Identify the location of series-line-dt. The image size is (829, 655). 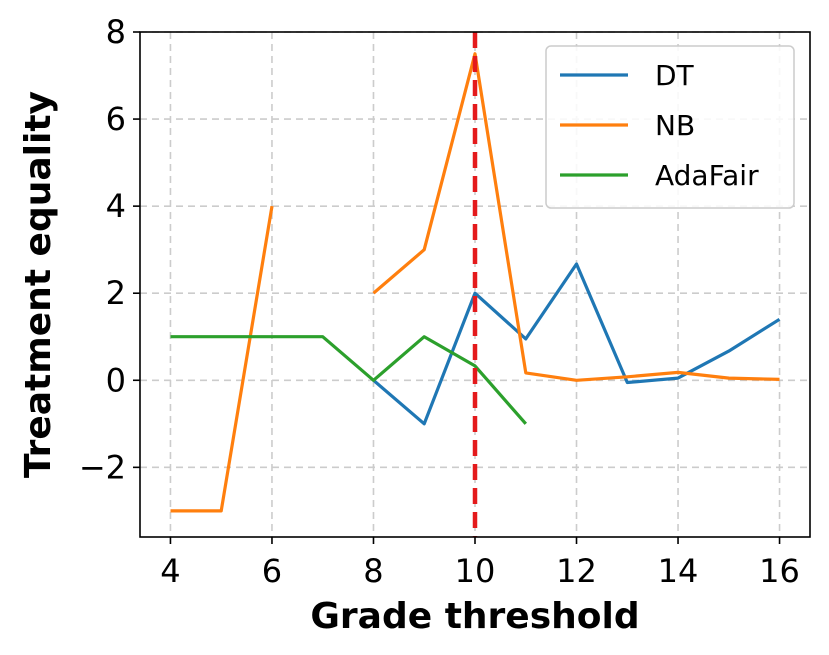
(576, 344).